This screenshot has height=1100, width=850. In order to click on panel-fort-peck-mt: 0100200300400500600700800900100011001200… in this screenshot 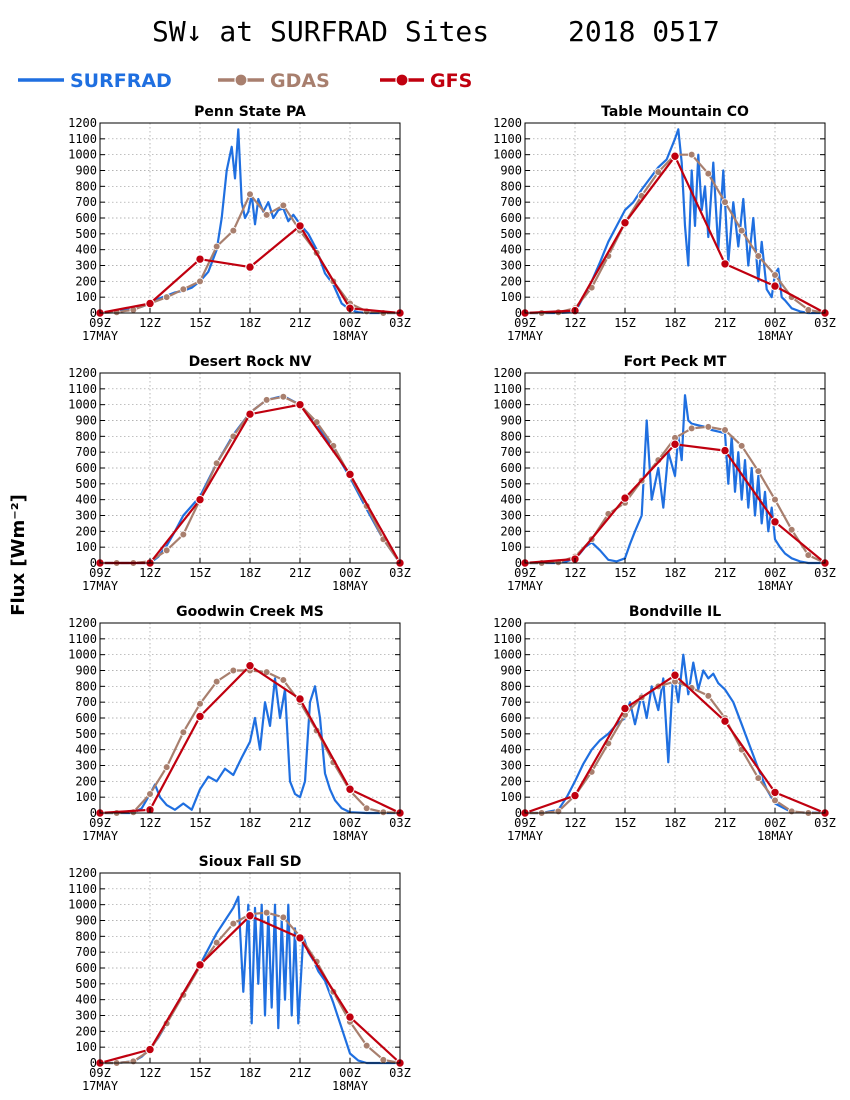, I will do `click(664, 473)`.